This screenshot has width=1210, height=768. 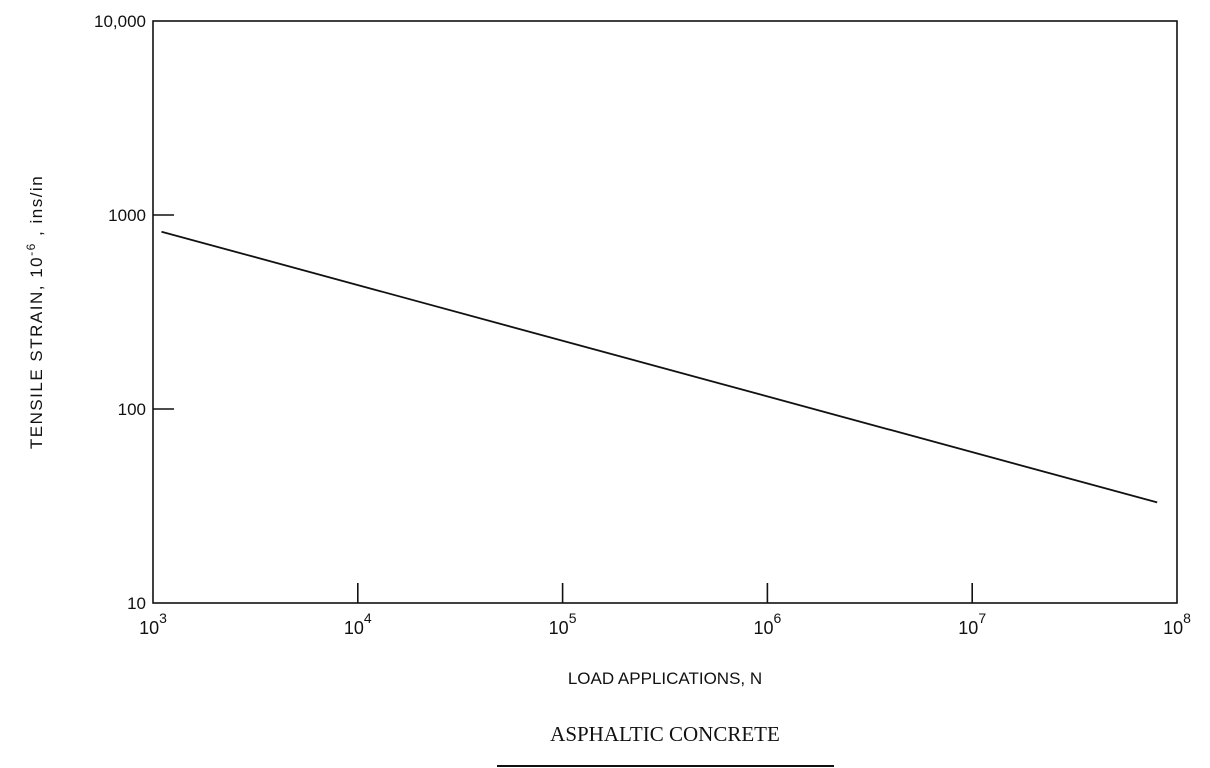 I want to click on x-tick-label: 10⁵, so click(x=563, y=624).